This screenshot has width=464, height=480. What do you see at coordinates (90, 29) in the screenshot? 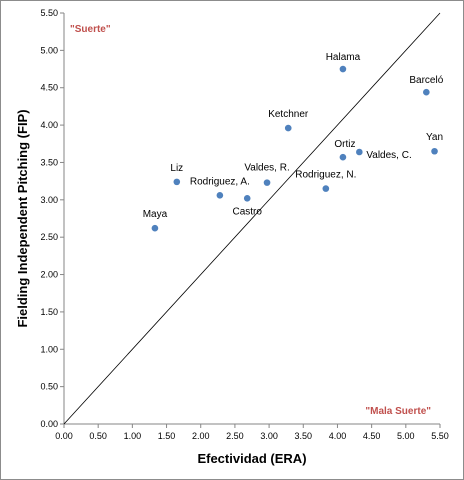
I see `annotation-suerte: "Suerte"` at bounding box center [90, 29].